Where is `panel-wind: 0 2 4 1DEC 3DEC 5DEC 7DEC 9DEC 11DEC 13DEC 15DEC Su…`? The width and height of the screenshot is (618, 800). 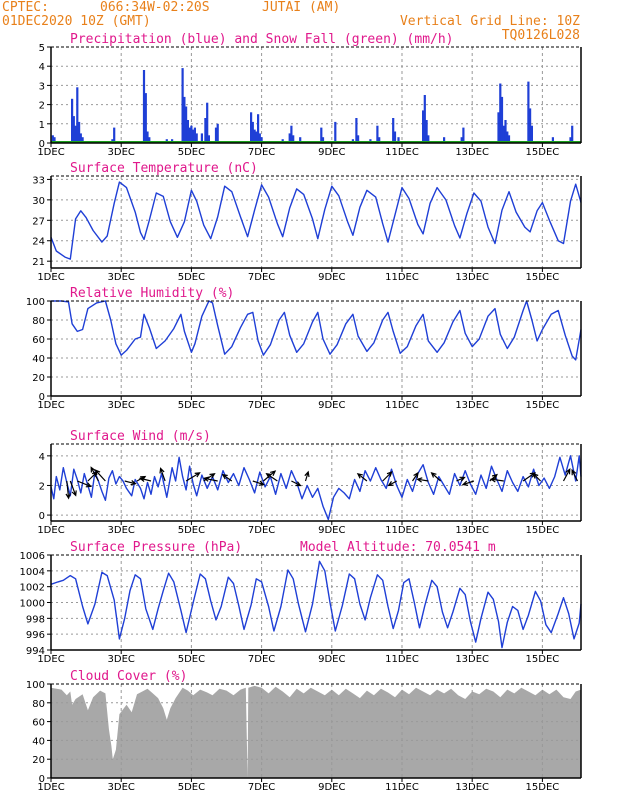
panel-wind: 0 2 4 1DEC 3DEC 5DEC 7DEC 9DEC 11DEC 13DEC 15DEC Su… is located at coordinates (309, 482).